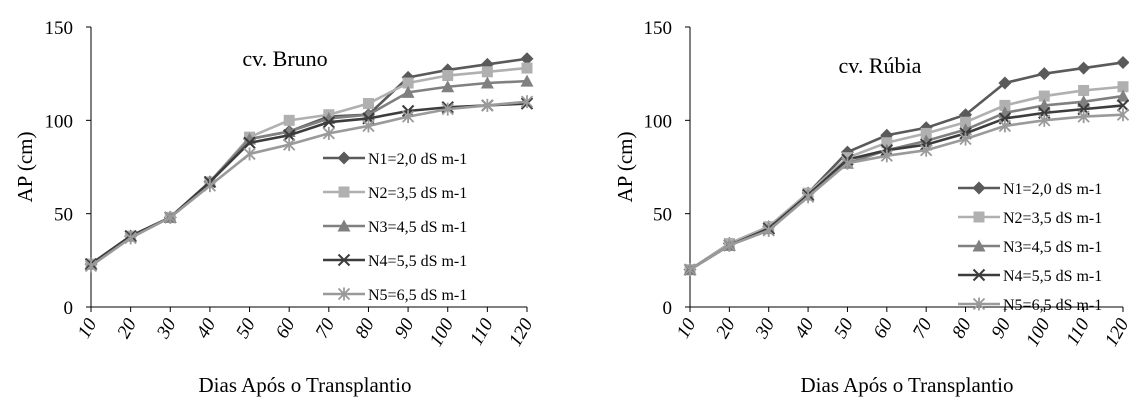  I want to click on x-tick-label: 90, so click(1002, 328).